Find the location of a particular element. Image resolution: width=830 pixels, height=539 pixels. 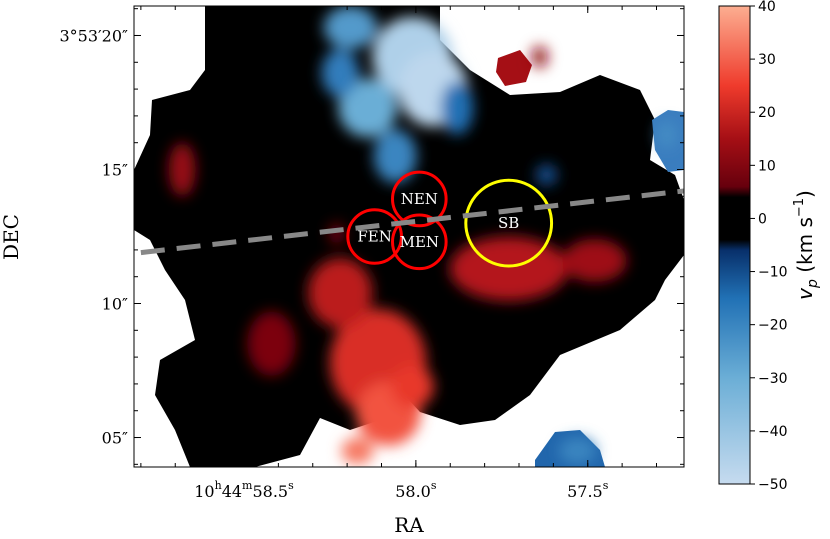

colorbar-tick-label: 0 is located at coordinates (762, 219).